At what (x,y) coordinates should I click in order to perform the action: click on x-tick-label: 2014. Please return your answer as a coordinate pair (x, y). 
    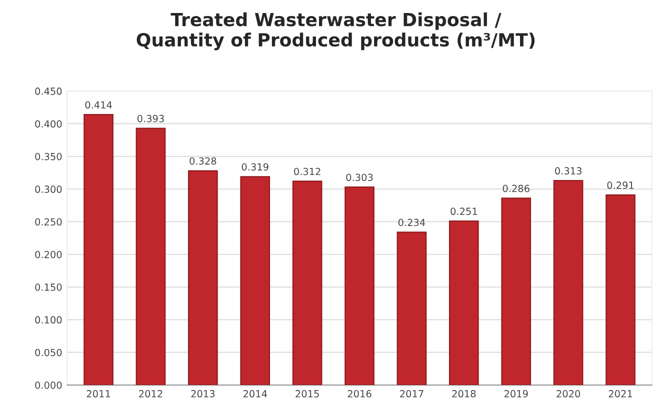
    Looking at the image, I should click on (255, 394).